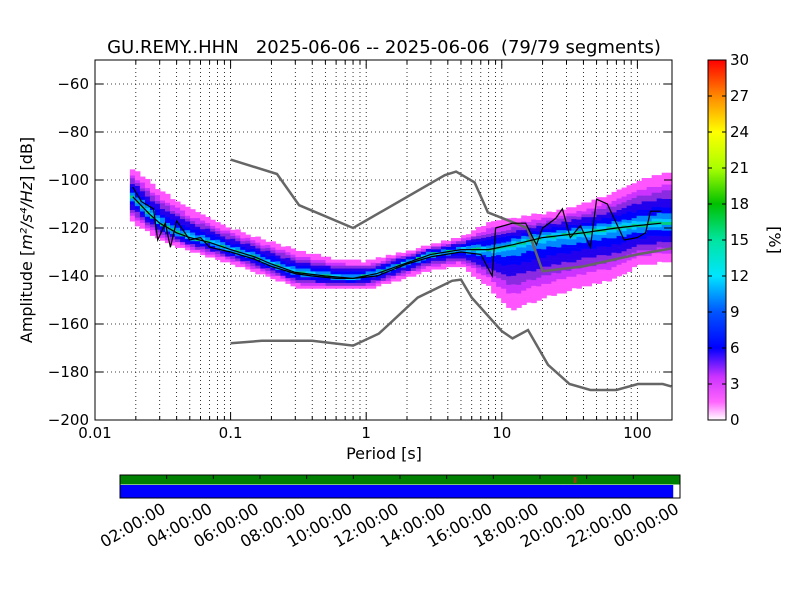 The image size is (800, 600). What do you see at coordinates (68, 180) in the screenshot?
I see `y-tick-label: −100` at bounding box center [68, 180].